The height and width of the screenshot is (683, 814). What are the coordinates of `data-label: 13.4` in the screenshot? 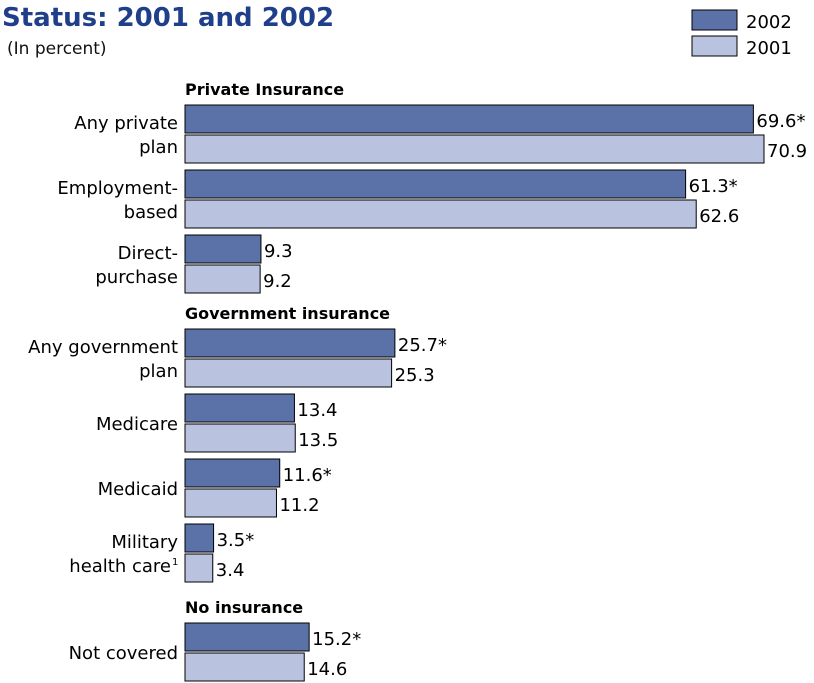 It's located at (317, 410).